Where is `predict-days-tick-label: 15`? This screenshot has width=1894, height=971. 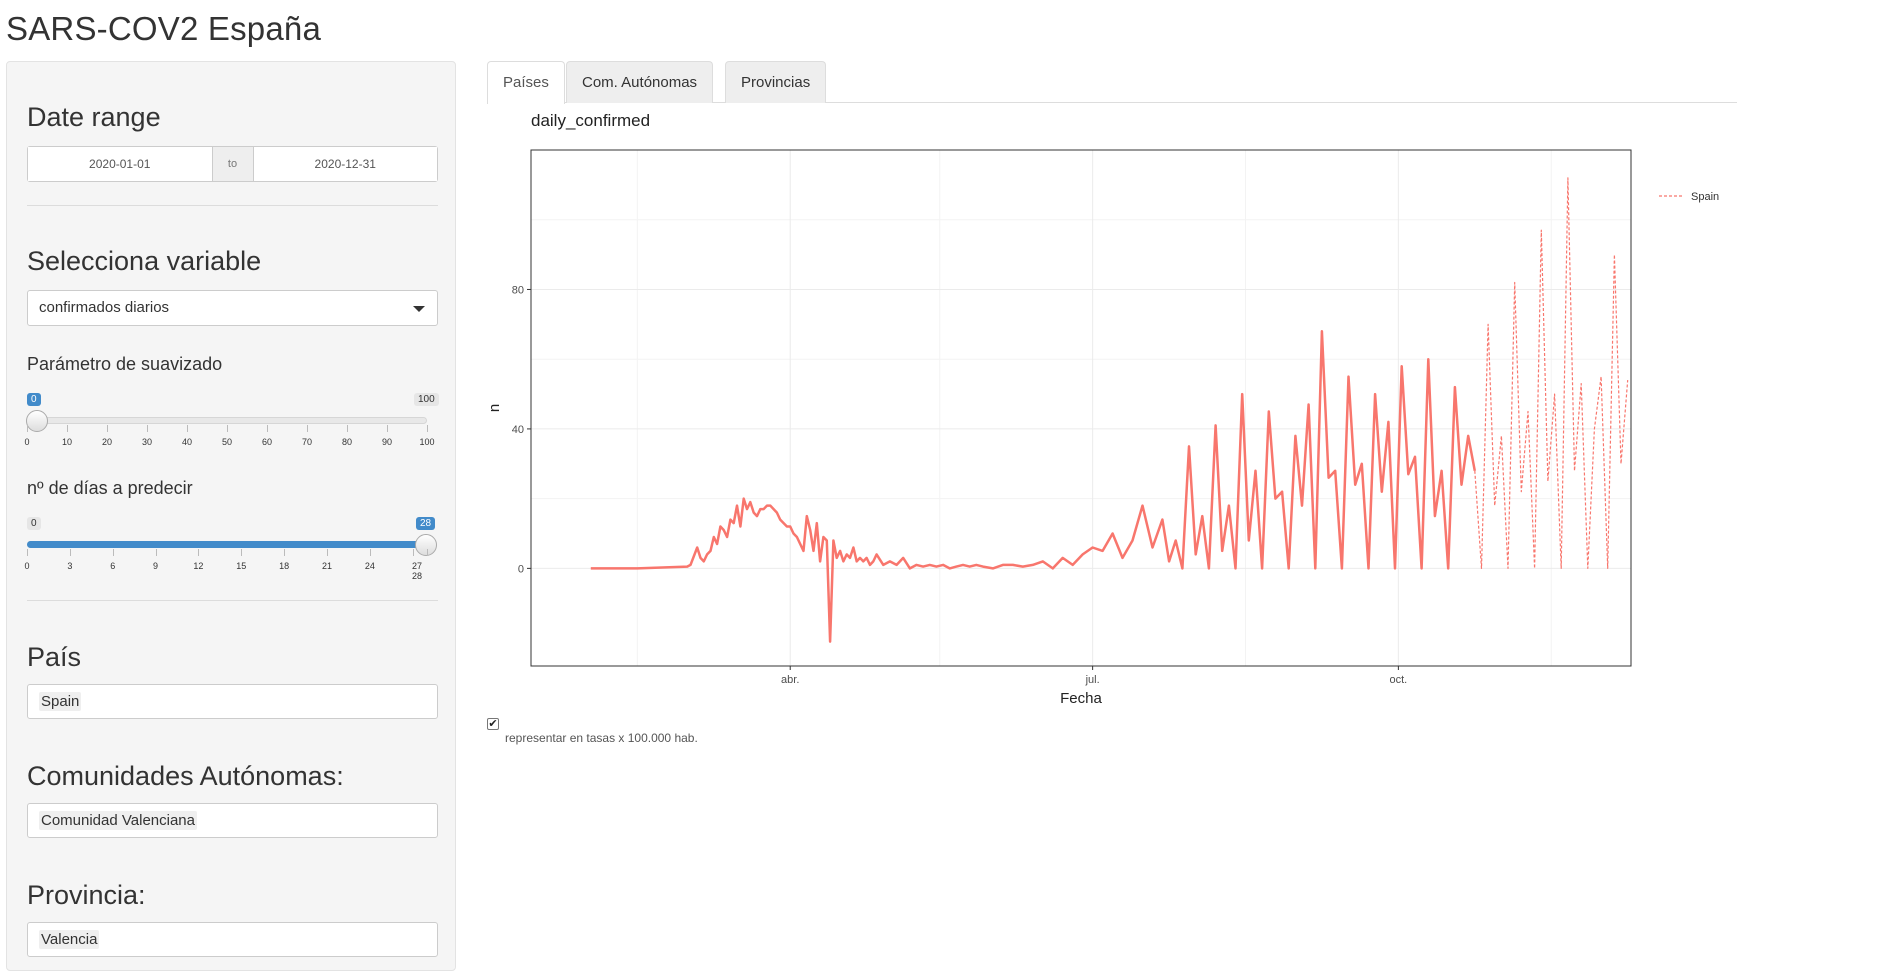
predict-days-tick-label: 15 is located at coordinates (241, 566).